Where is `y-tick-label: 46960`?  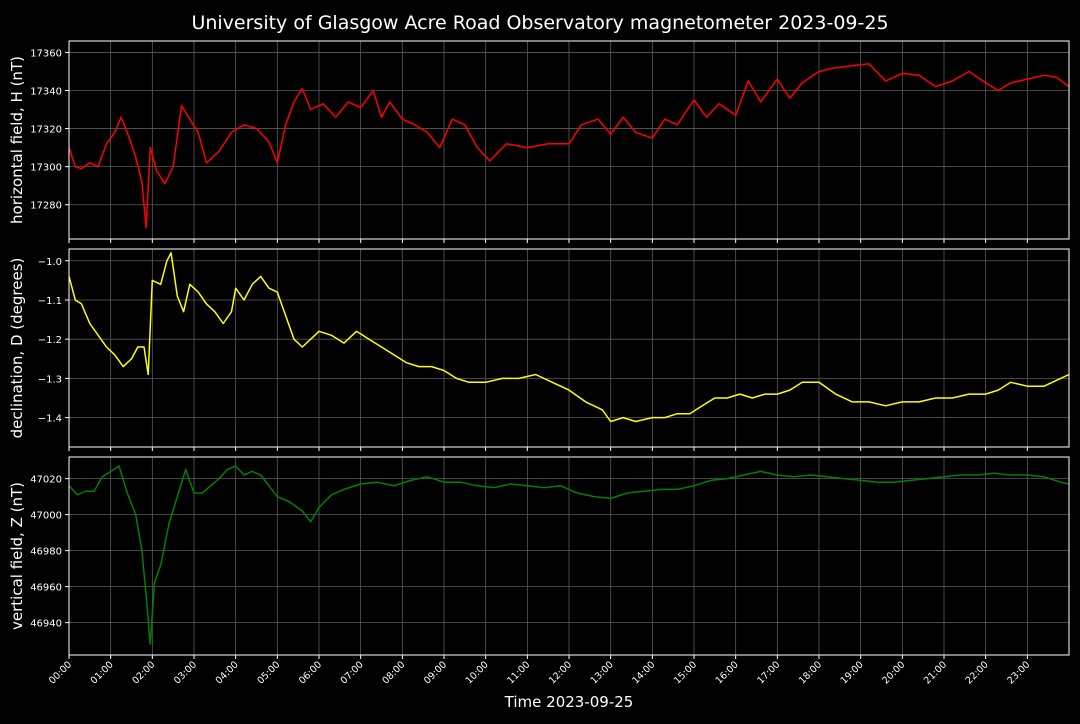
y-tick-label: 46960 is located at coordinates (46, 588).